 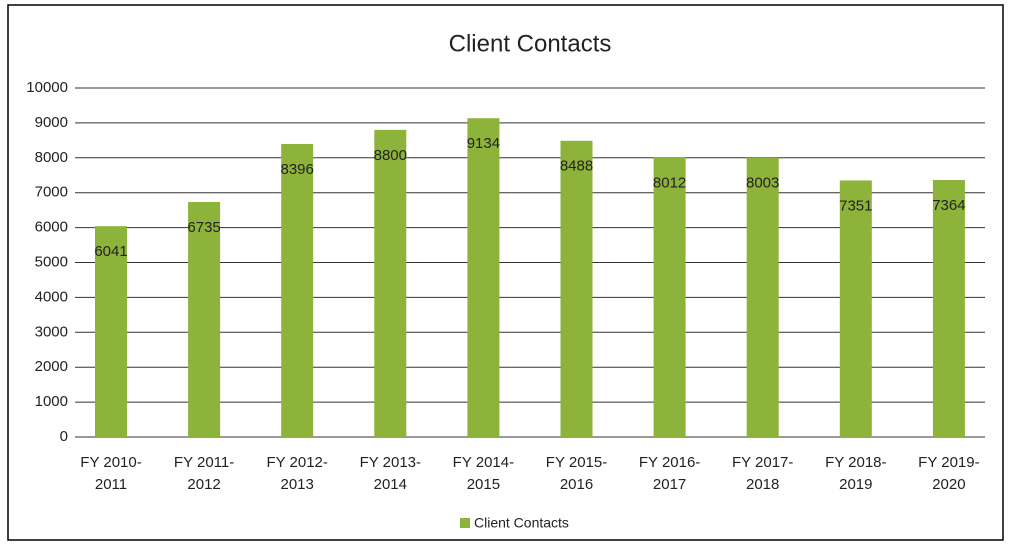 I want to click on y-tick-label: 1000, so click(x=51, y=401).